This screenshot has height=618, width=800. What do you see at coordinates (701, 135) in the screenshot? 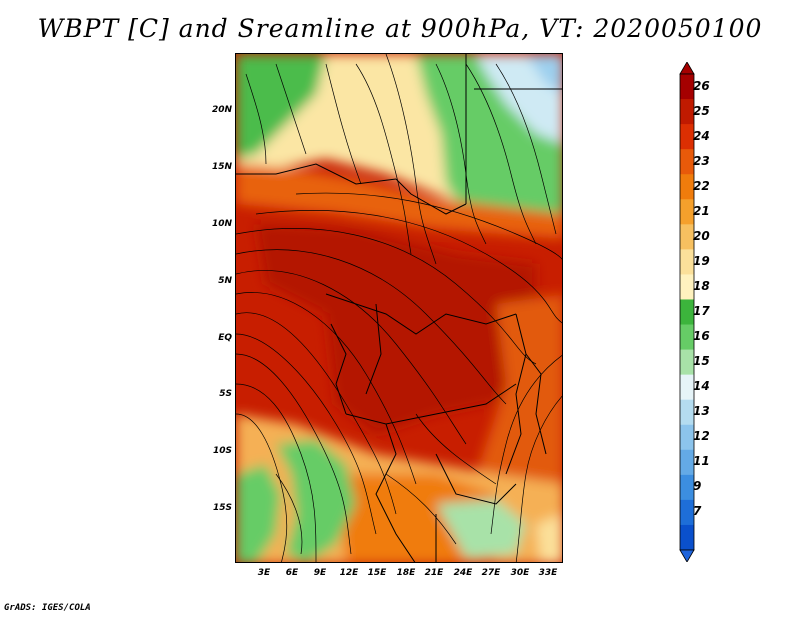
I see `colorbar-label: 24` at bounding box center [701, 135].